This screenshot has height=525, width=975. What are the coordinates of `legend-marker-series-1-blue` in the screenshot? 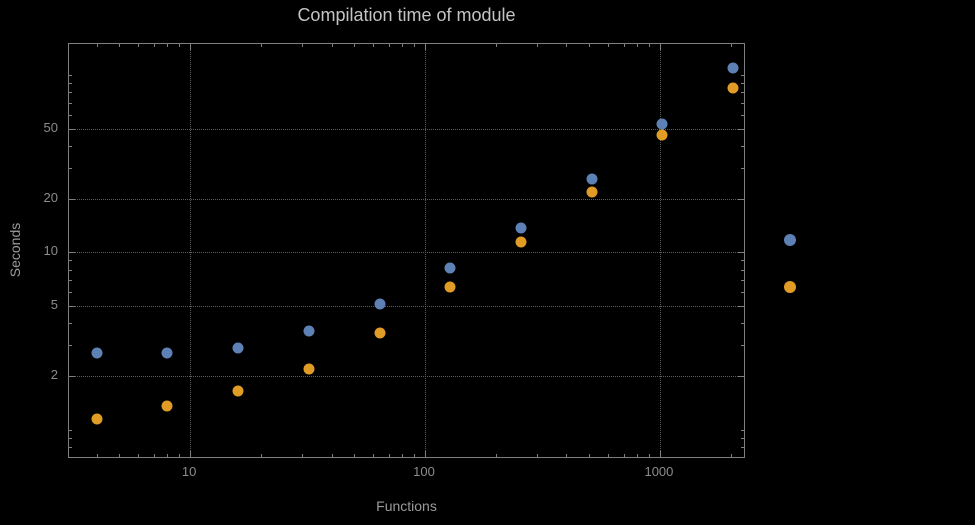 It's located at (790, 240).